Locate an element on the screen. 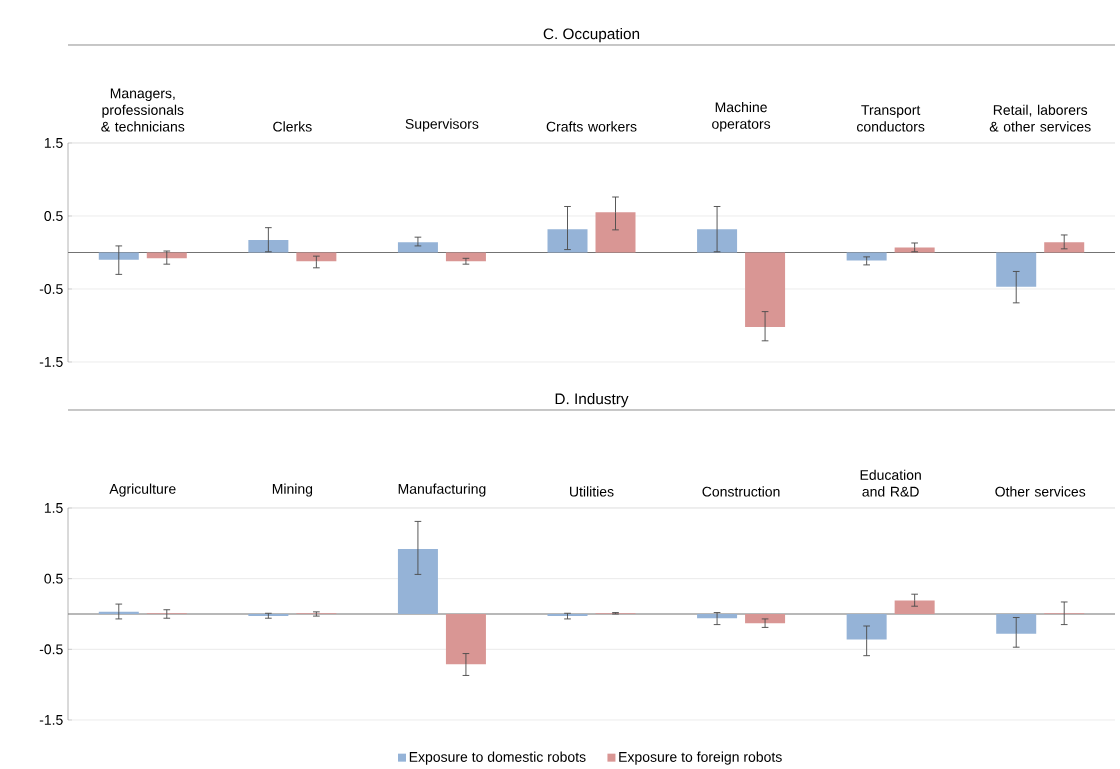 Image resolution: width=1120 pixels, height=769 pixels. legend-label: Exposure to domestic robots is located at coordinates (497, 758).